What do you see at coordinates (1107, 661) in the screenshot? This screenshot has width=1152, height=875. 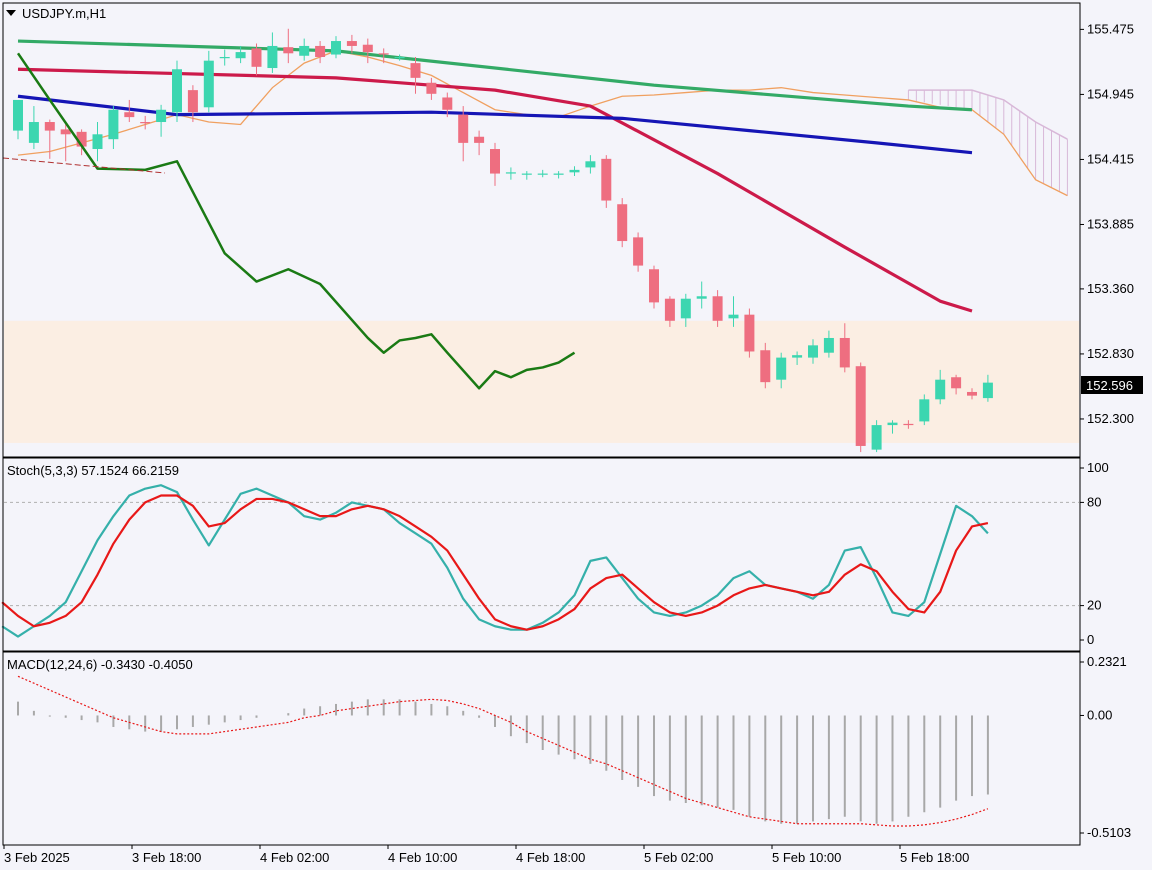 I see `y-tick-label: 0.2321` at bounding box center [1107, 661].